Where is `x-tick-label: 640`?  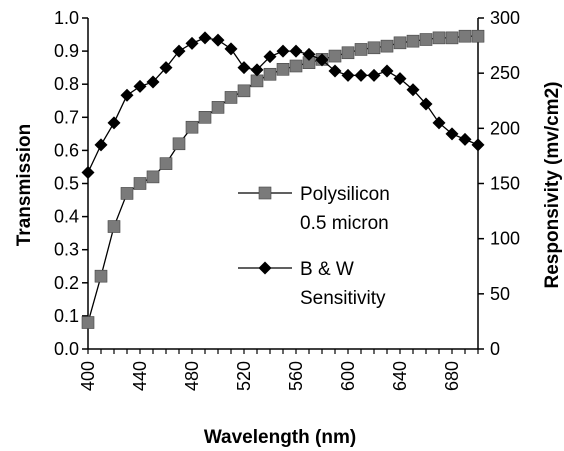
x-tick-label: 640 is located at coordinates (400, 376).